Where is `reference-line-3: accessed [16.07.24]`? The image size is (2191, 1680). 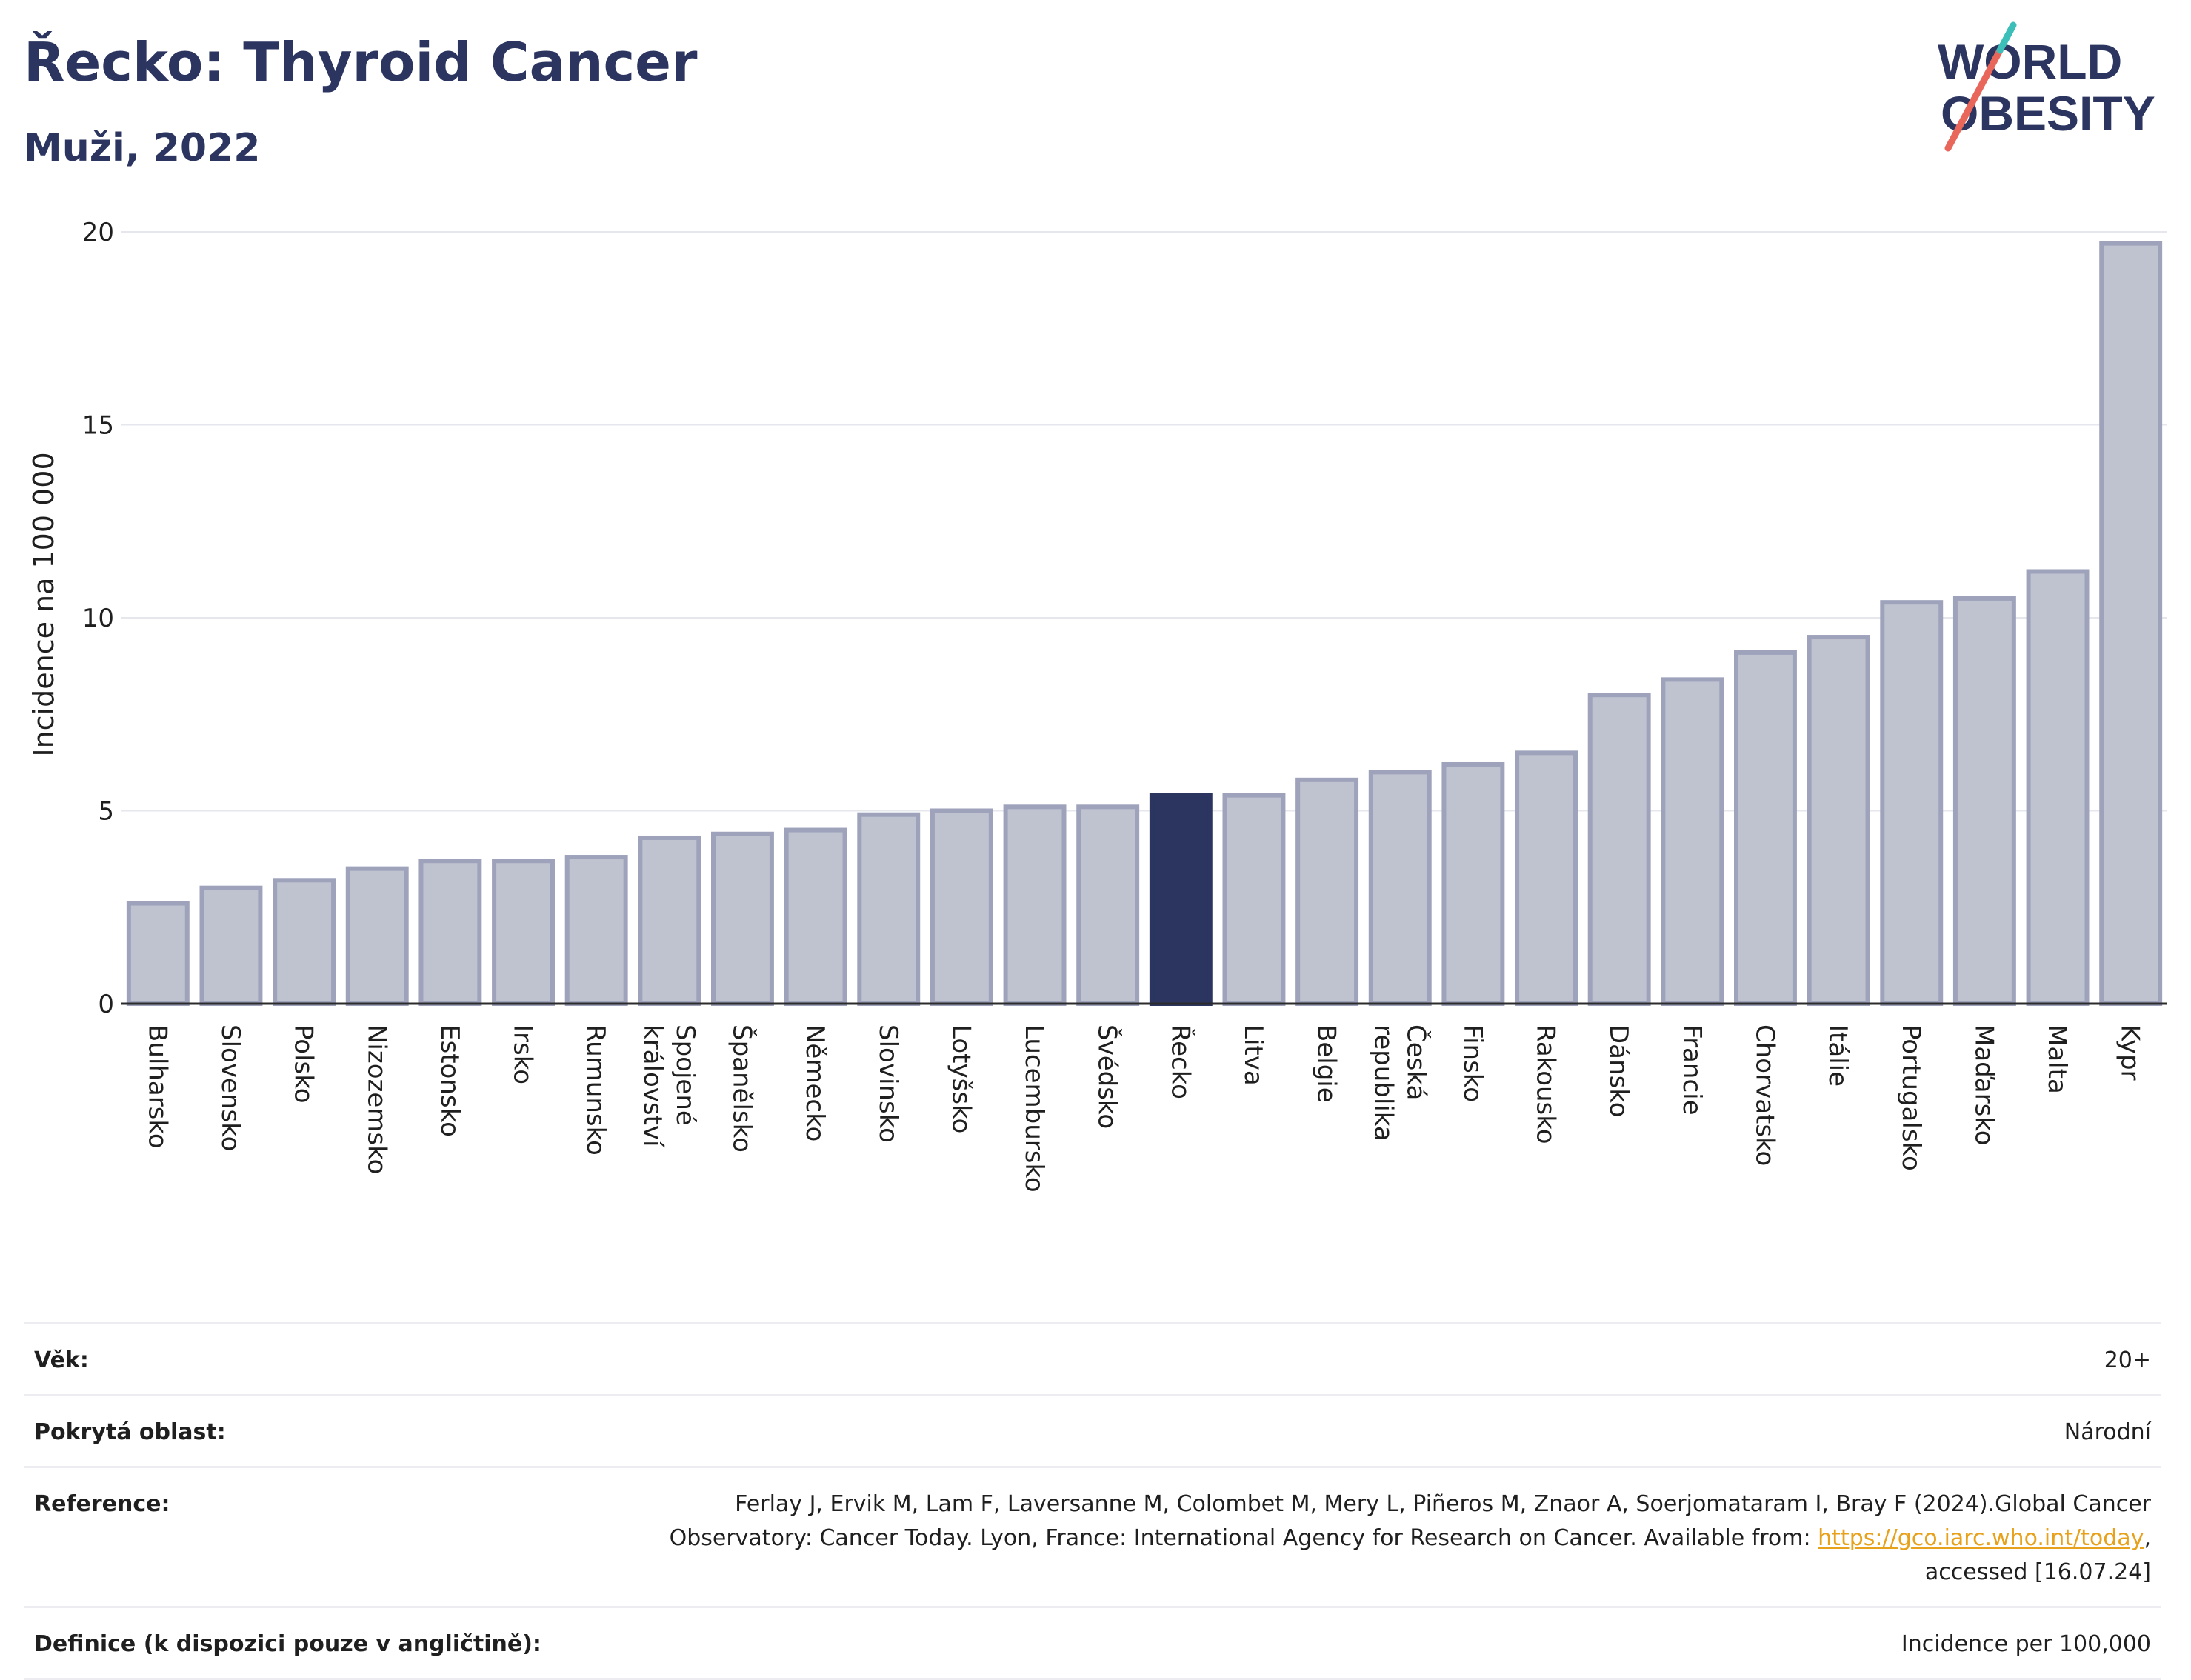
reference-line-3: accessed [16.07.24] is located at coordinates (2037, 1572).